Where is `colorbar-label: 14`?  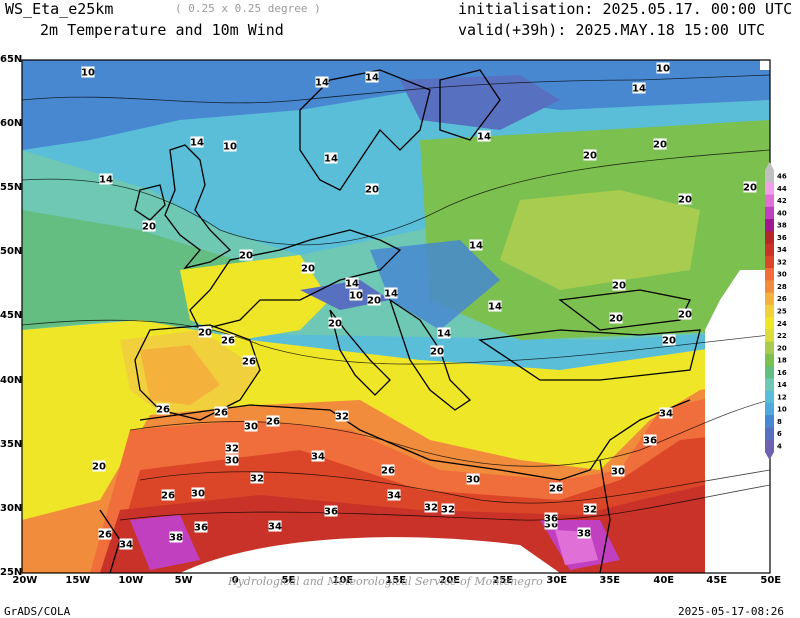 colorbar-label: 14 is located at coordinates (782, 385).